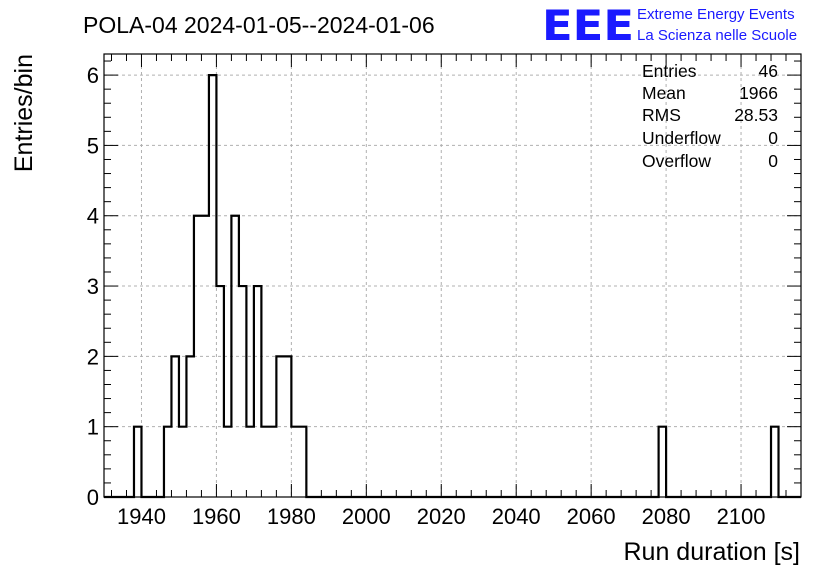  What do you see at coordinates (669, 71) in the screenshot?
I see `stats-label-entries: Entries` at bounding box center [669, 71].